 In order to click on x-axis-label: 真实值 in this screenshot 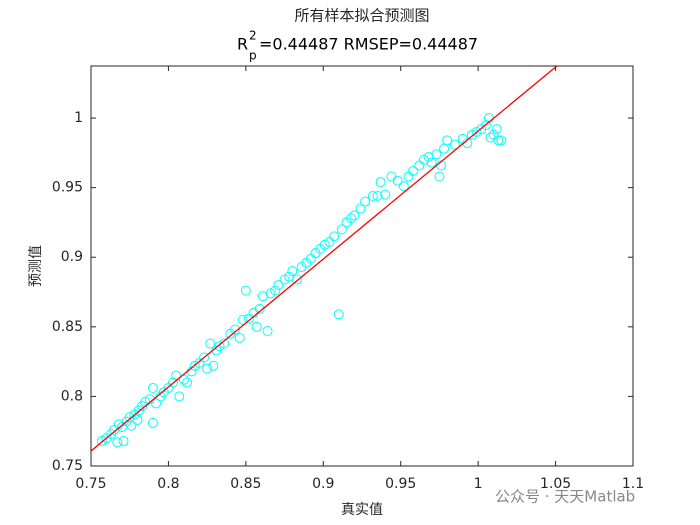, I will do `click(362, 510)`.